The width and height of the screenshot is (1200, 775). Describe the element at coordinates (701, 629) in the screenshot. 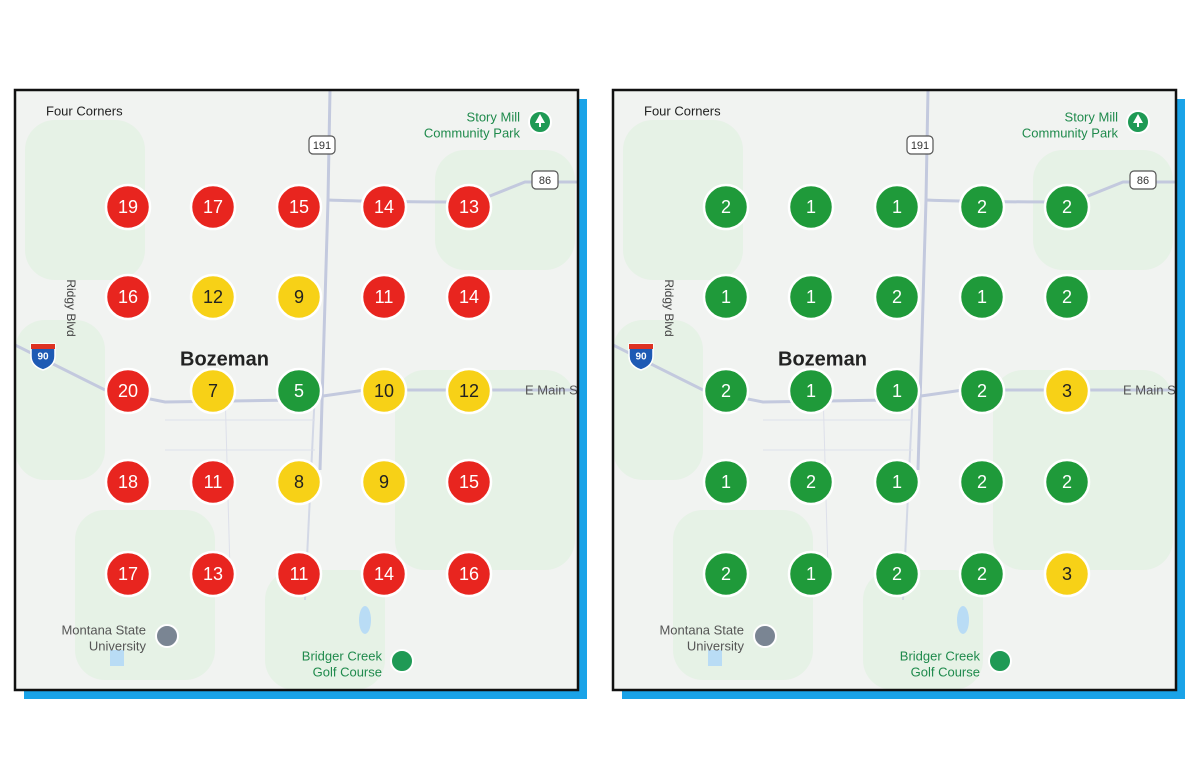

I see `university-label: Montana State` at that location.